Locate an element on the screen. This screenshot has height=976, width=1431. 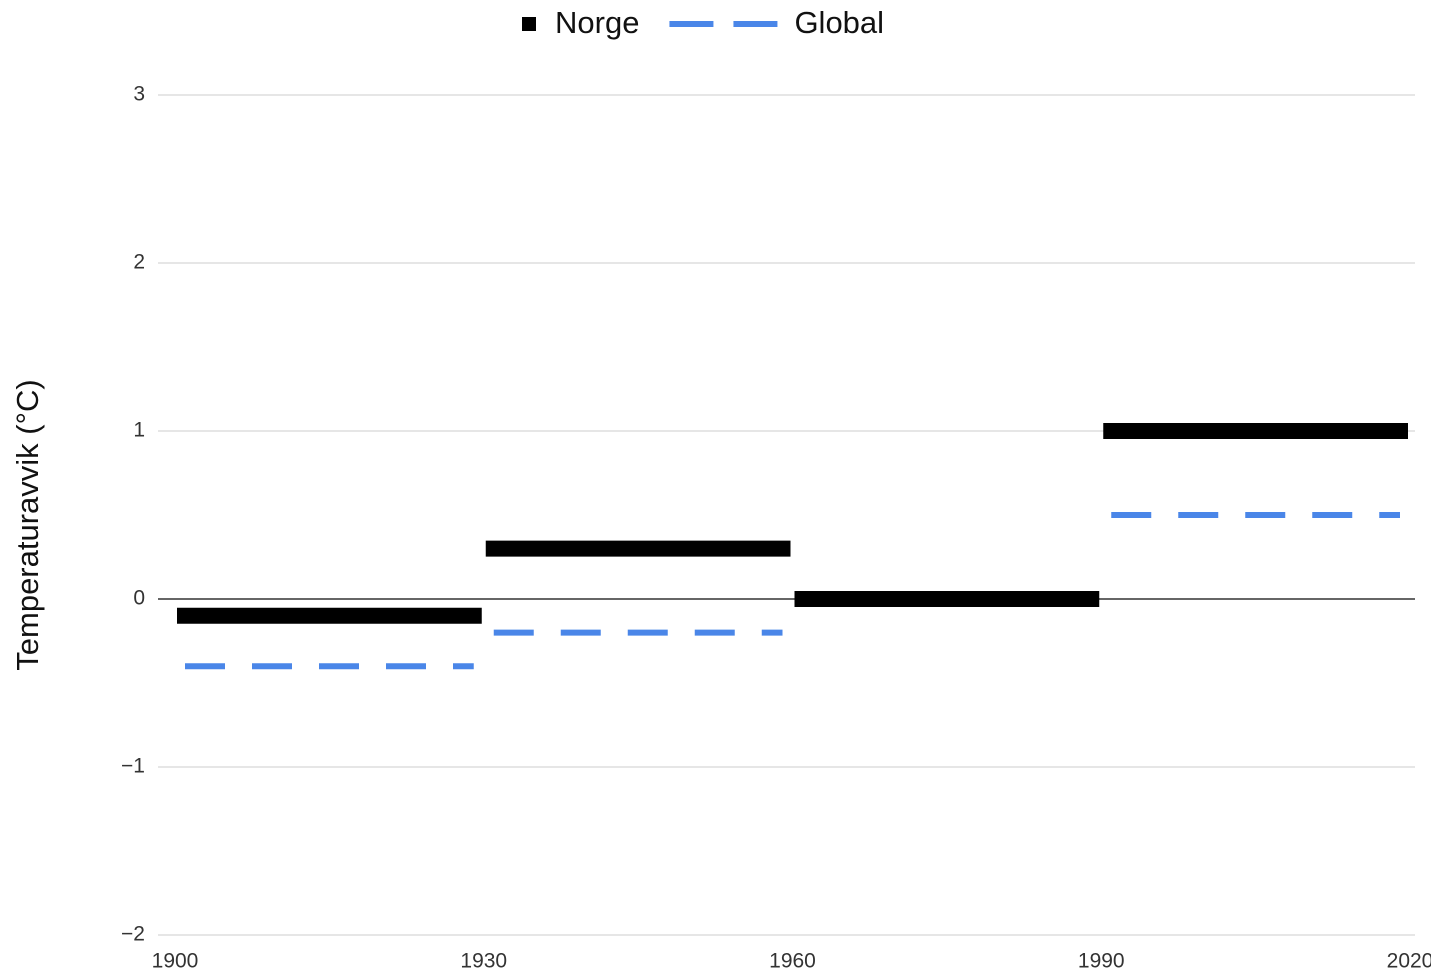
legend-label: Global is located at coordinates (839, 22).